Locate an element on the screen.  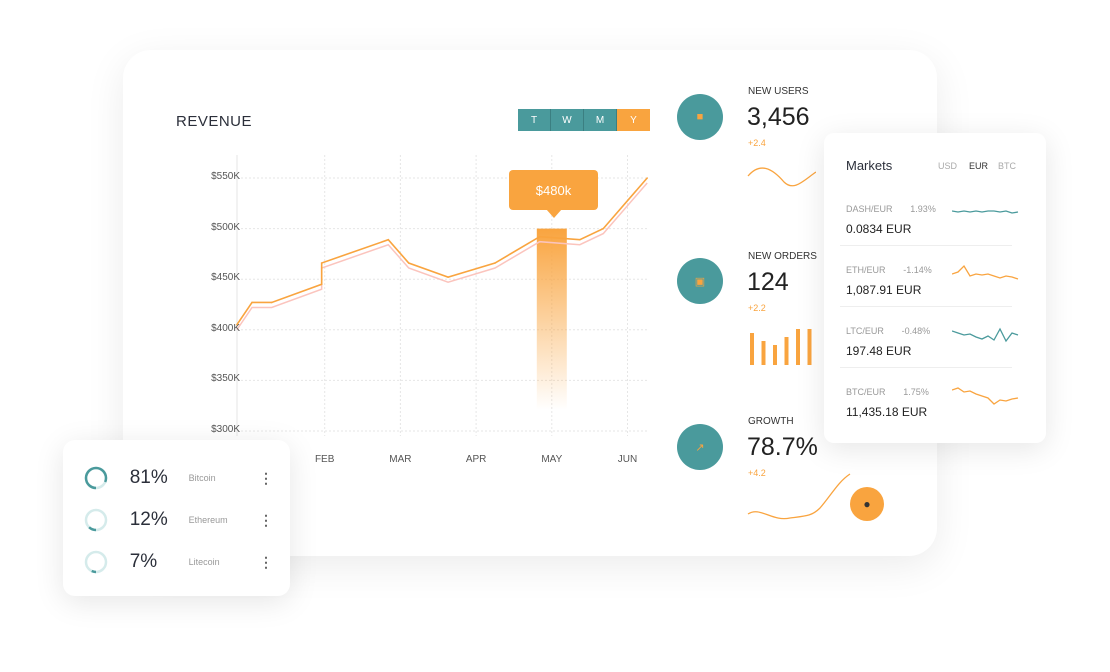
y-tick-label: $350K is located at coordinates (225, 379).